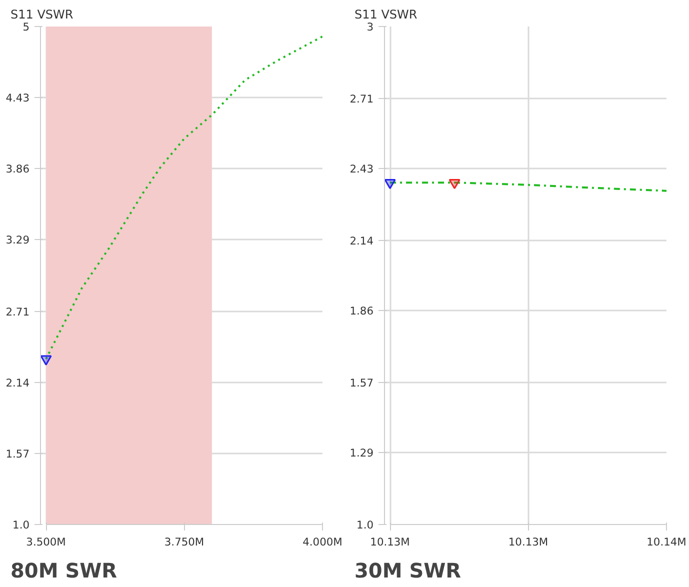  What do you see at coordinates (362, 311) in the screenshot?
I see `y-tick-label: 1.86` at bounding box center [362, 311].